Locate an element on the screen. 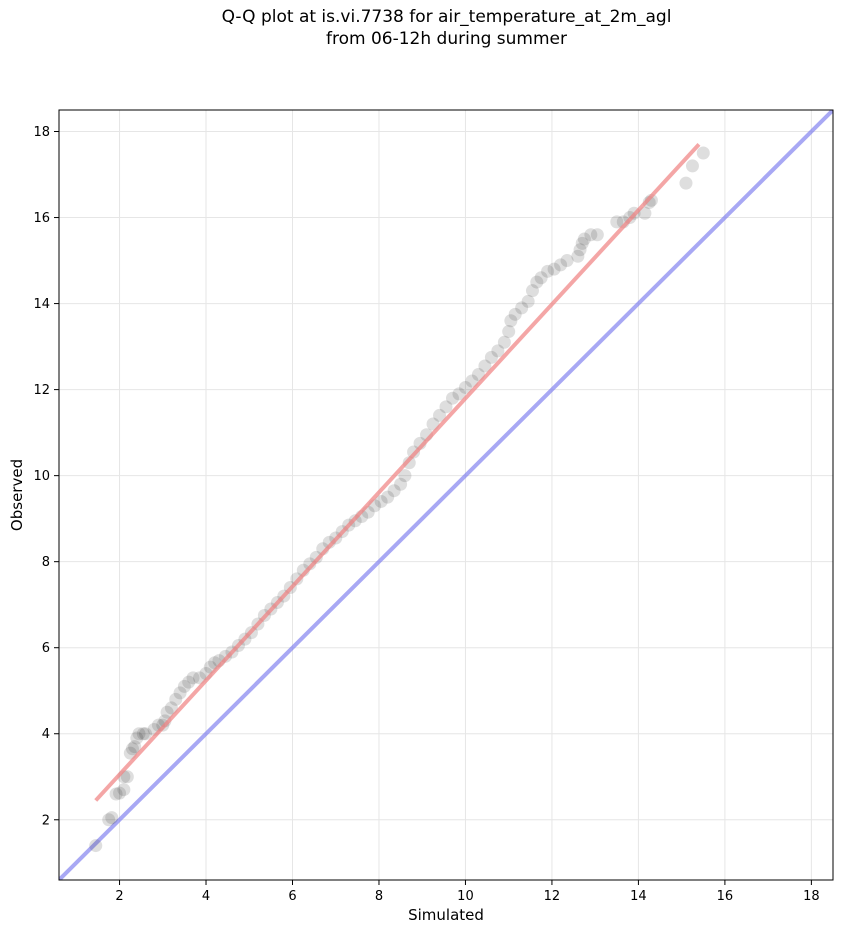  y-tick-label: 8 is located at coordinates (46, 562).